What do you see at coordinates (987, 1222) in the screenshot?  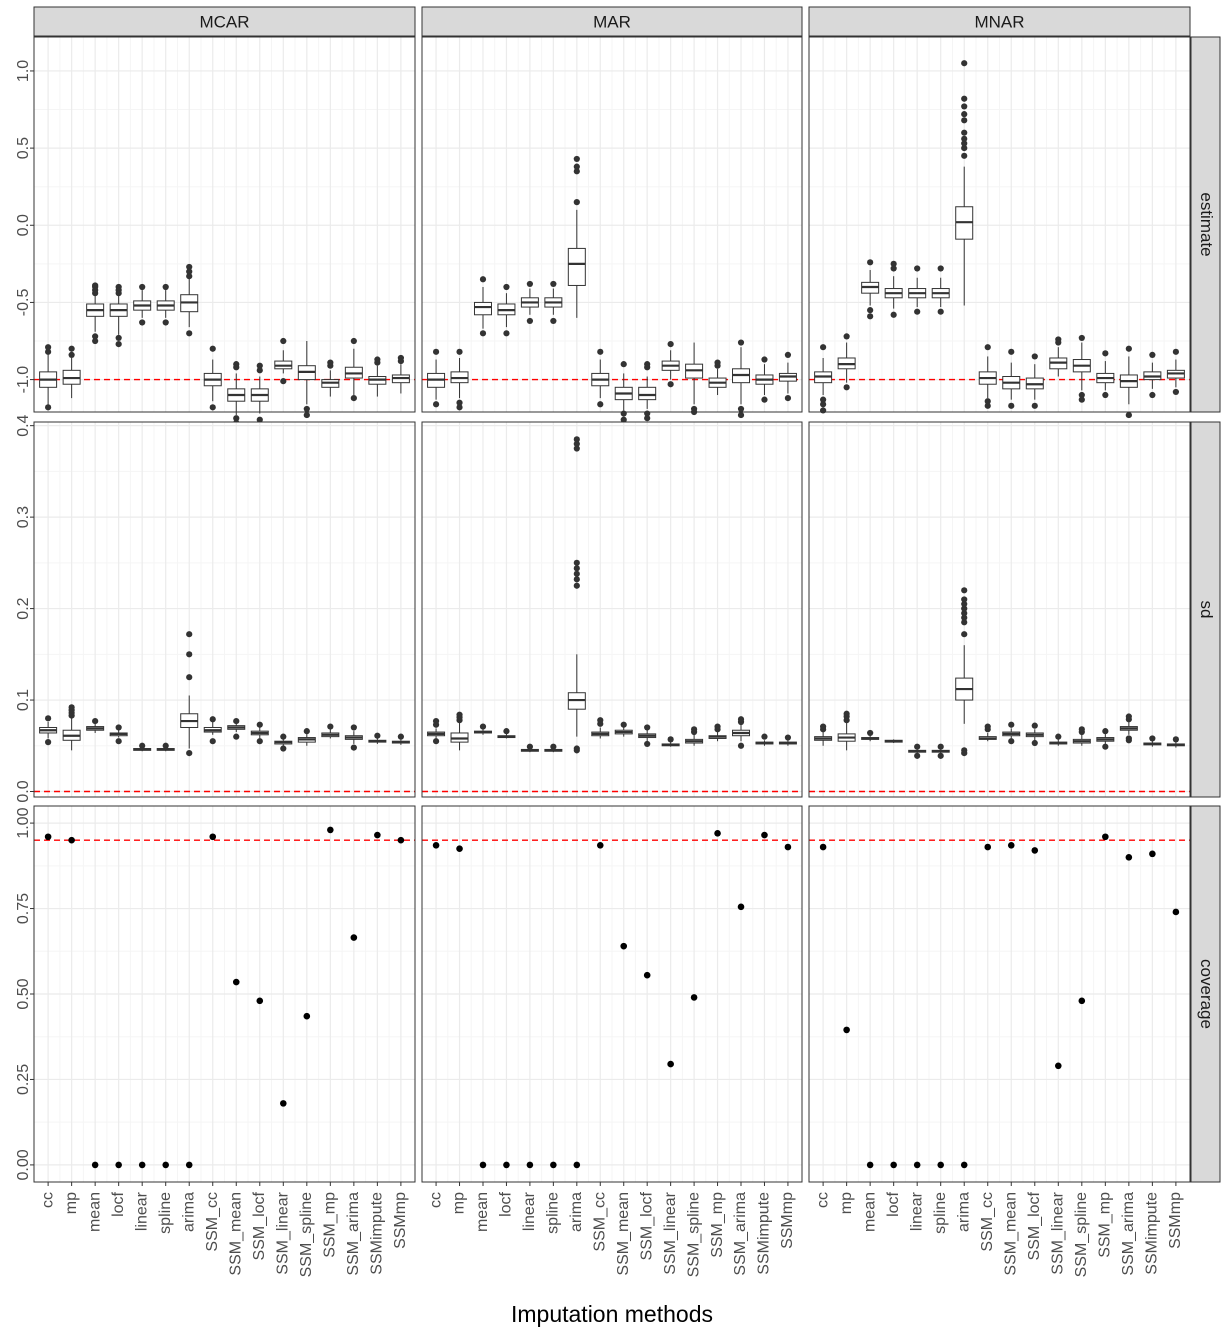 I see `x-tick-label-SSM_cc: SSM_cc` at bounding box center [987, 1222].